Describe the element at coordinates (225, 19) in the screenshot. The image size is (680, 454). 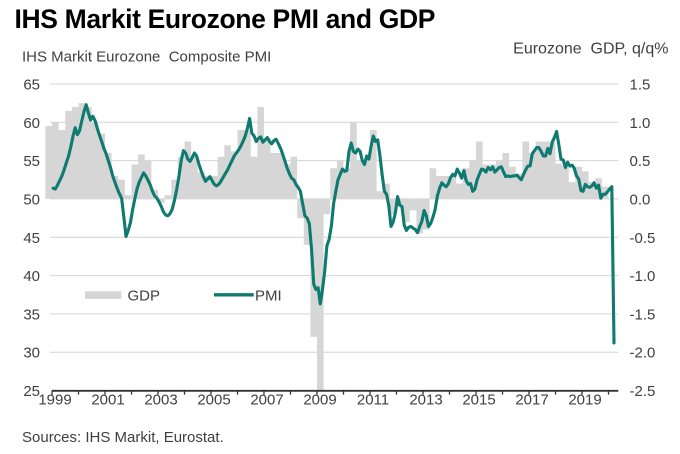
I see `svg-text:IHS Markit Eurozone PMI and GD: IHS Markit Eurozone PMI and GDP` at that location.